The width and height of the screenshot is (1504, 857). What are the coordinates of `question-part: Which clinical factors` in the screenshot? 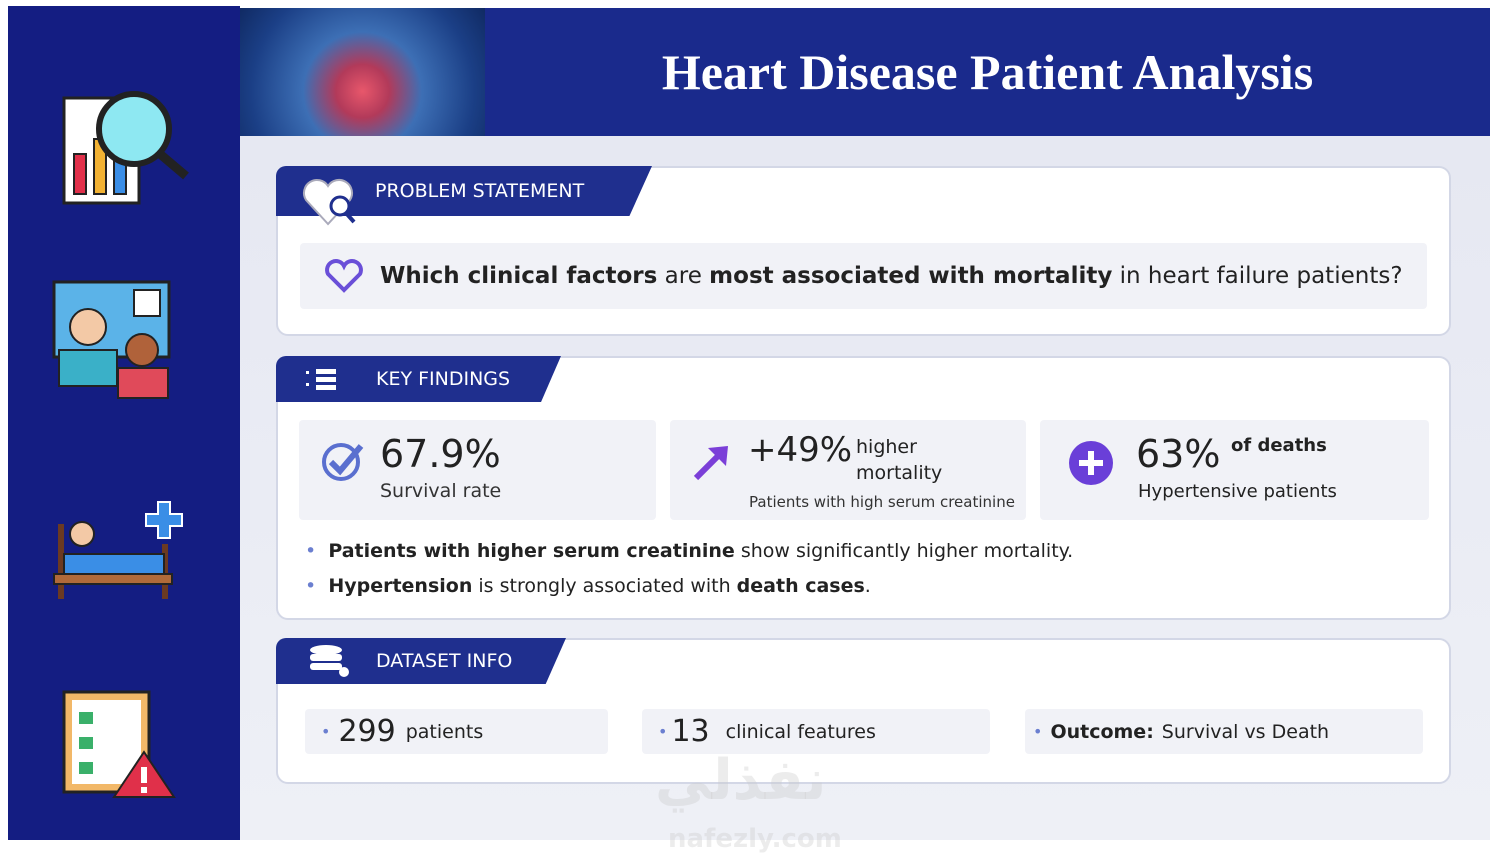 It's located at (519, 276).